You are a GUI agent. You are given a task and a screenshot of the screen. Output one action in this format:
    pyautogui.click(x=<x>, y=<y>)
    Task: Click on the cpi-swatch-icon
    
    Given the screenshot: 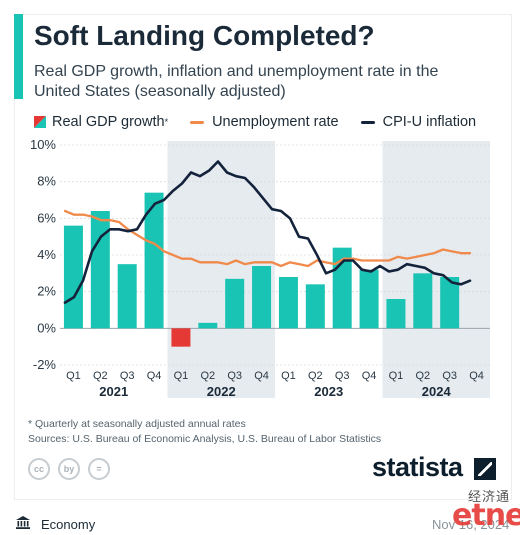 What is the action you would take?
    pyautogui.click(x=367, y=122)
    